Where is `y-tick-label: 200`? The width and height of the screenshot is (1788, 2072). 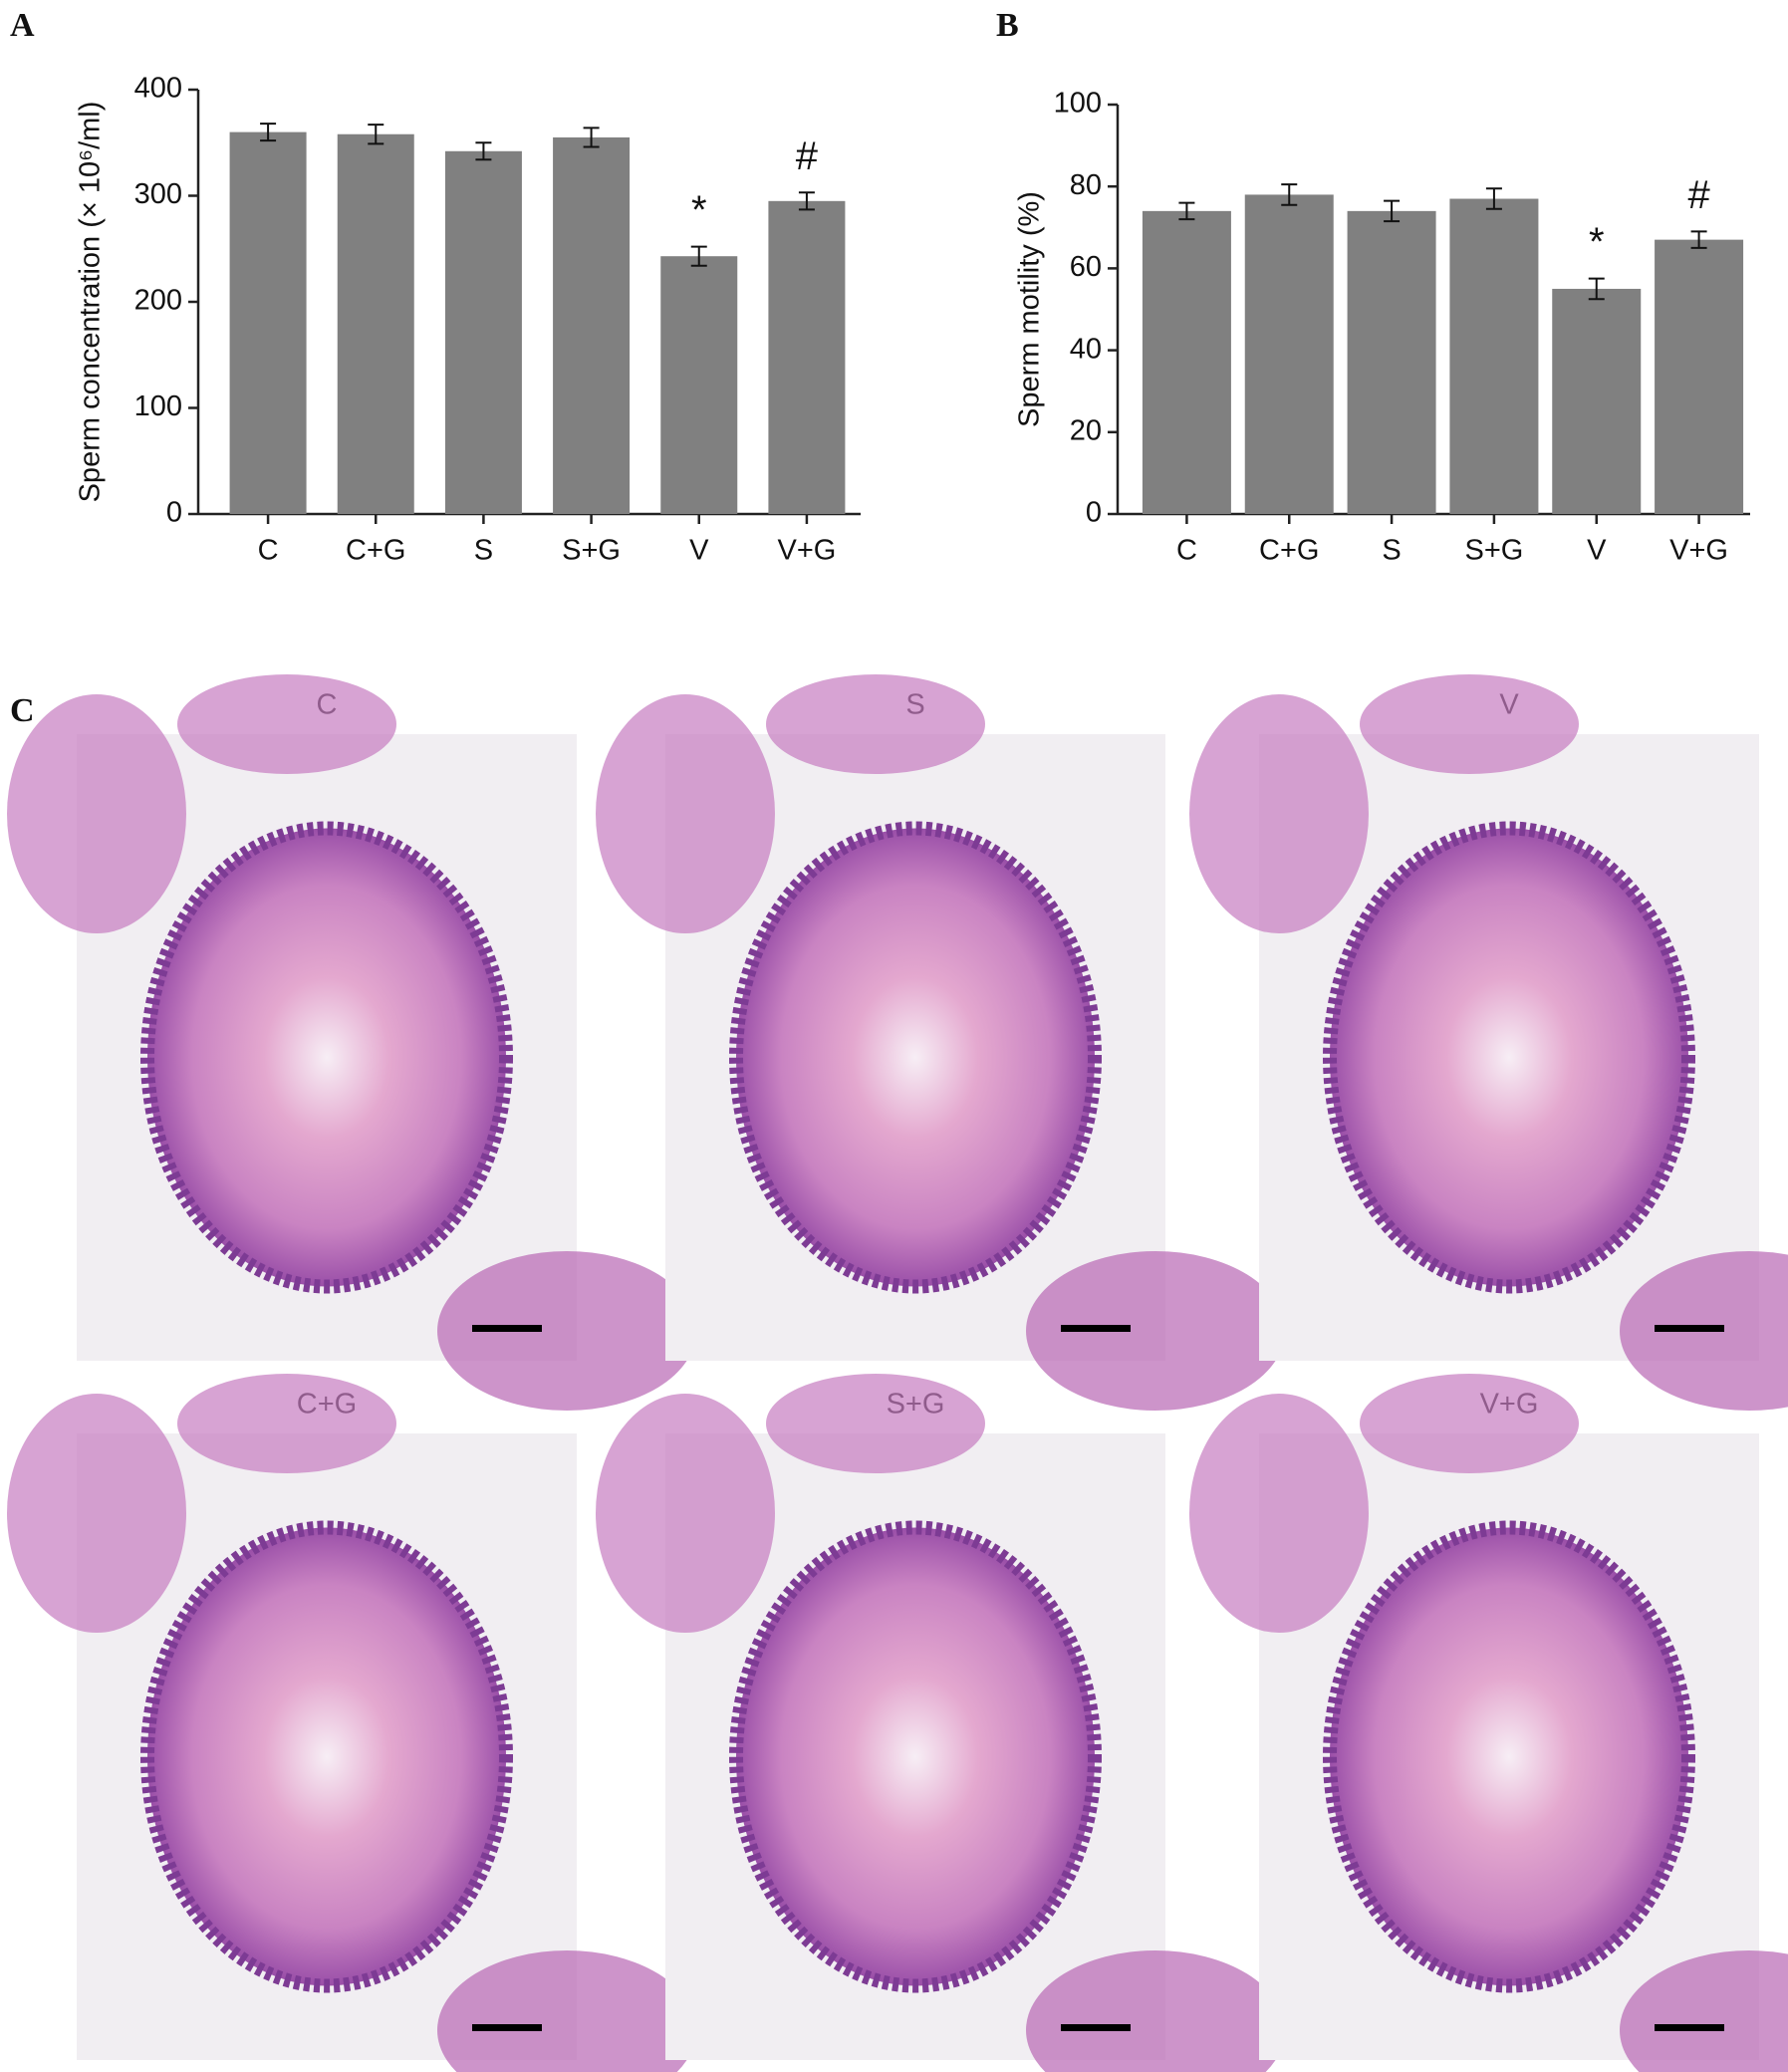 y-tick-label: 200 is located at coordinates (158, 301).